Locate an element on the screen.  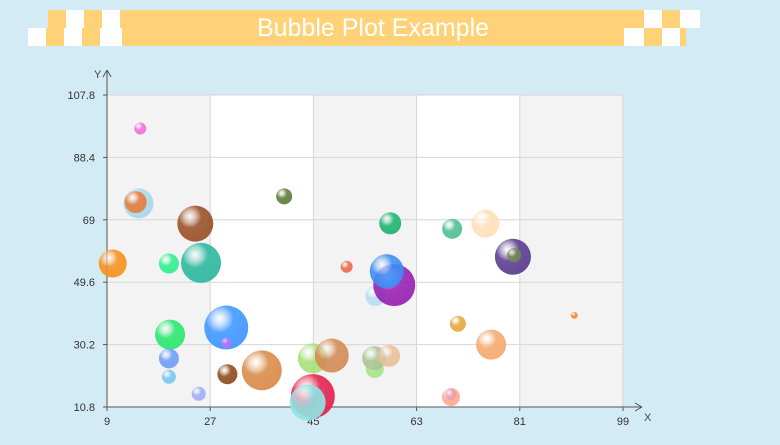
banner-checker-left is located at coordinates (75, 28).